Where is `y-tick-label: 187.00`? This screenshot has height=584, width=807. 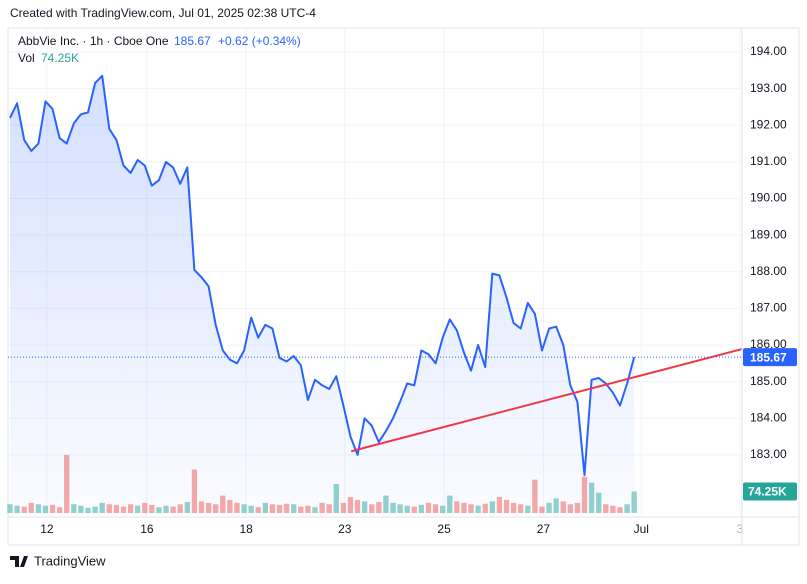 y-tick-label: 187.00 is located at coordinates (768, 308).